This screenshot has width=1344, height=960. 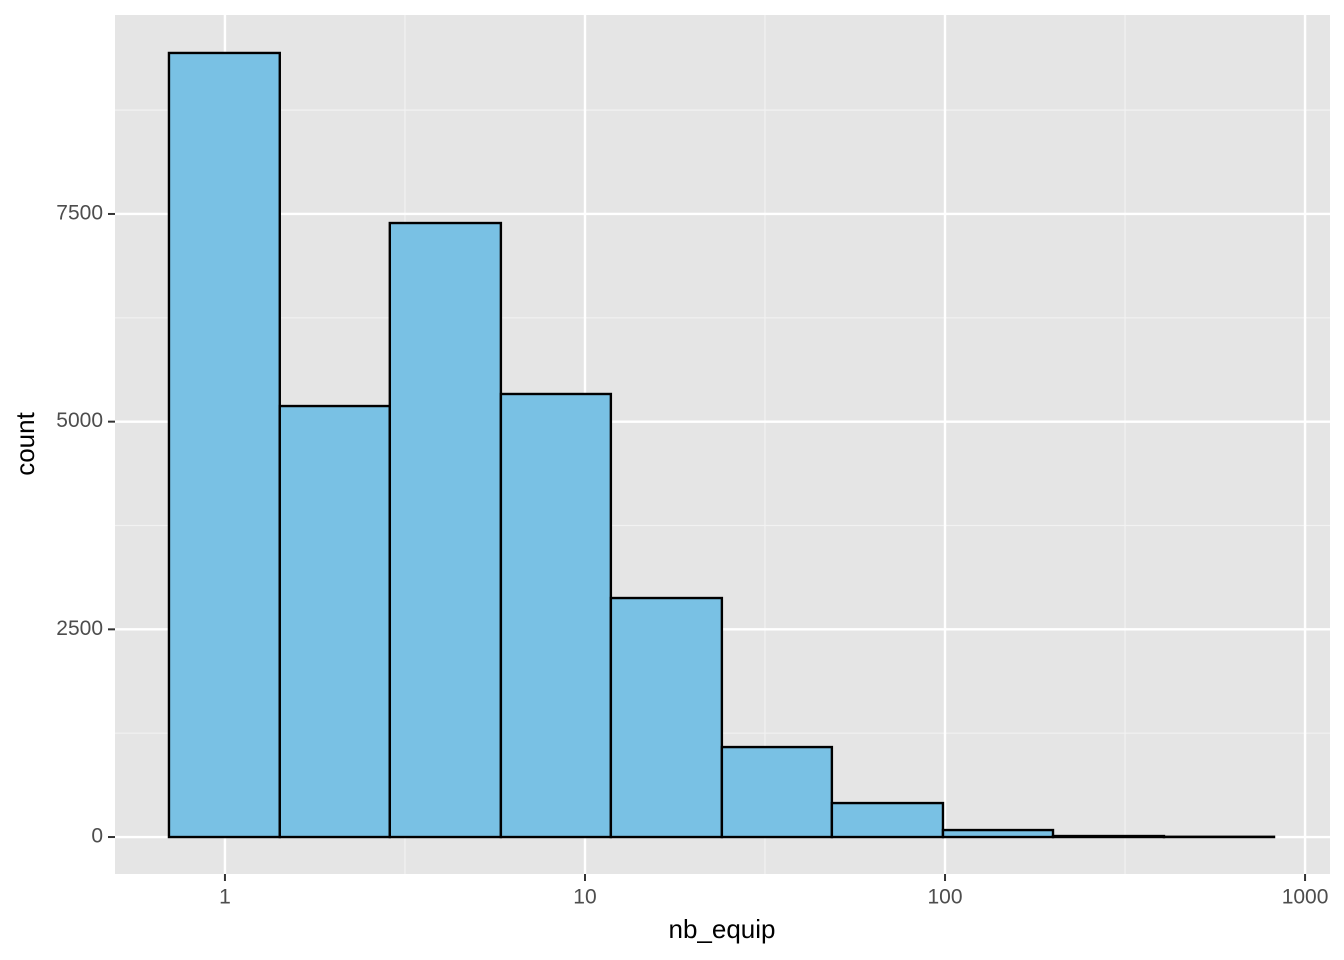 What do you see at coordinates (79, 628) in the screenshot?
I see `y-tick-label: 2500` at bounding box center [79, 628].